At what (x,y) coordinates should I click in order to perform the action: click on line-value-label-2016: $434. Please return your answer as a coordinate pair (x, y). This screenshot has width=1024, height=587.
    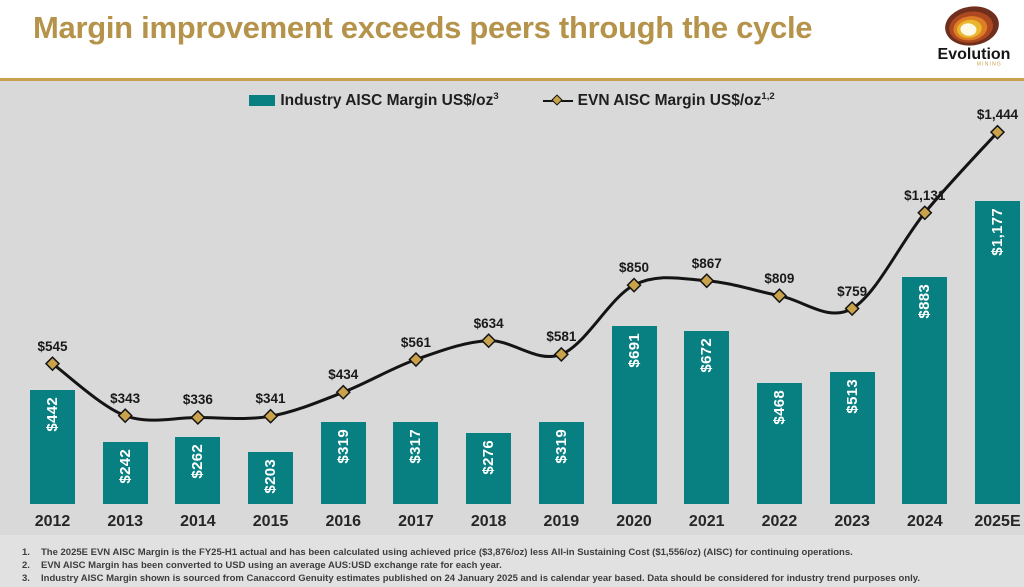
    Looking at the image, I should click on (343, 375).